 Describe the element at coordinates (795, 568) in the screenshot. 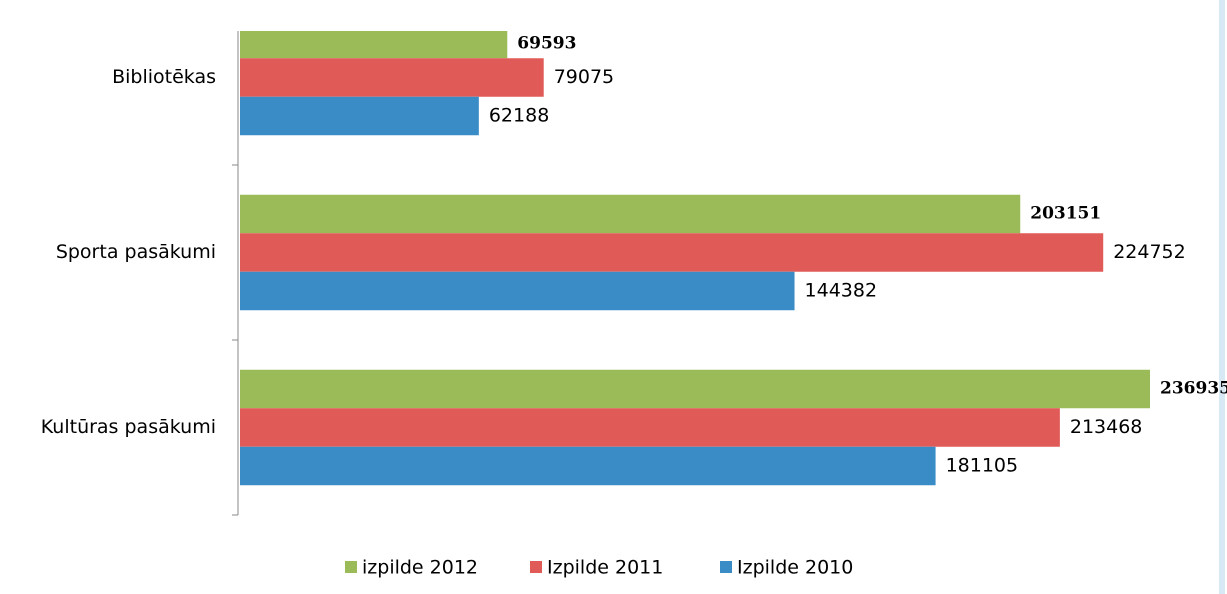

I see `legend-label: Izpilde 2010` at that location.